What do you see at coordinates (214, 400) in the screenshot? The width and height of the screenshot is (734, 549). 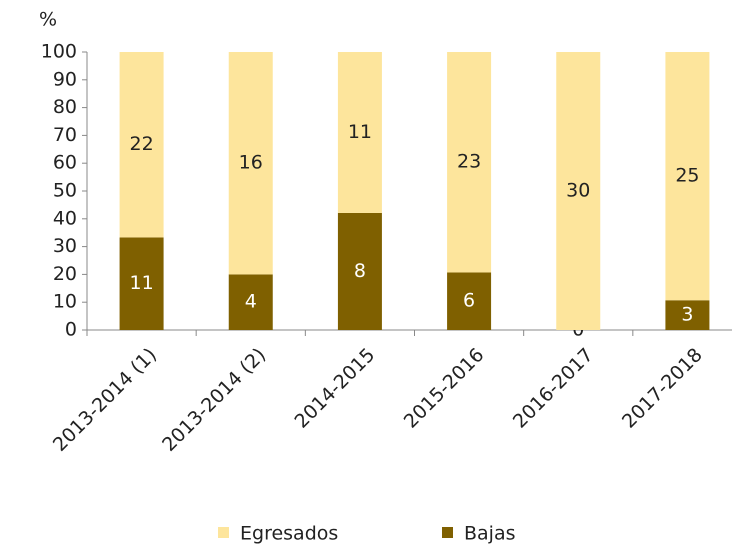 I see `x-tick-label: 2013-2014 (2)` at bounding box center [214, 400].